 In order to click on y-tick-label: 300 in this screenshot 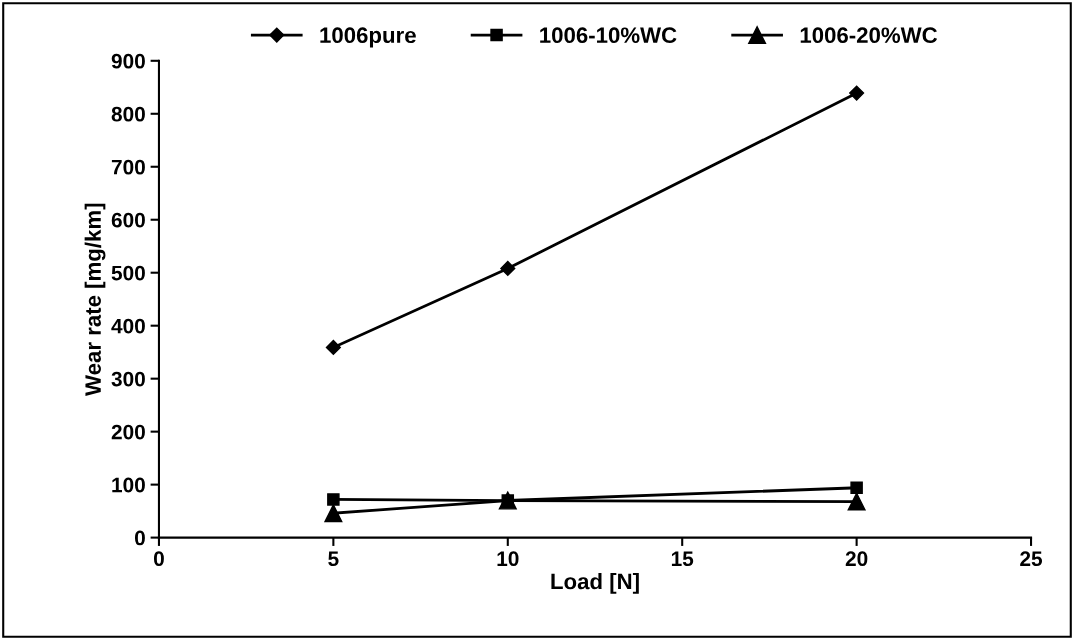, I will do `click(128, 379)`.